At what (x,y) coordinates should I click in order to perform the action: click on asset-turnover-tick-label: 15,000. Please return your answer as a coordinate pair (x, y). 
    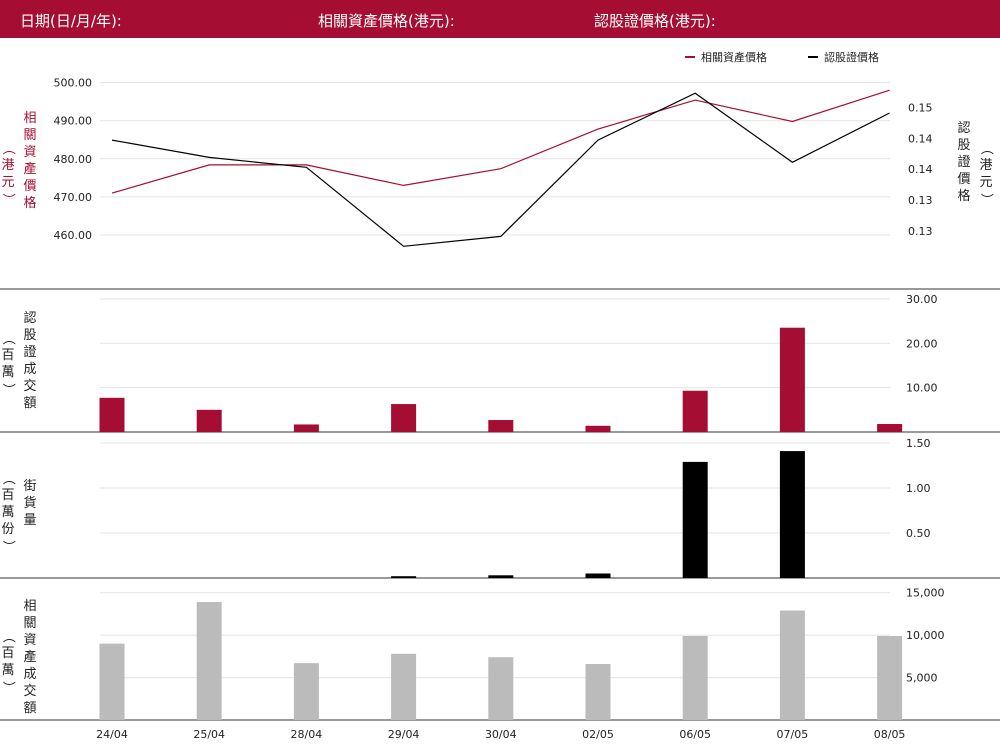
    Looking at the image, I should click on (925, 593).